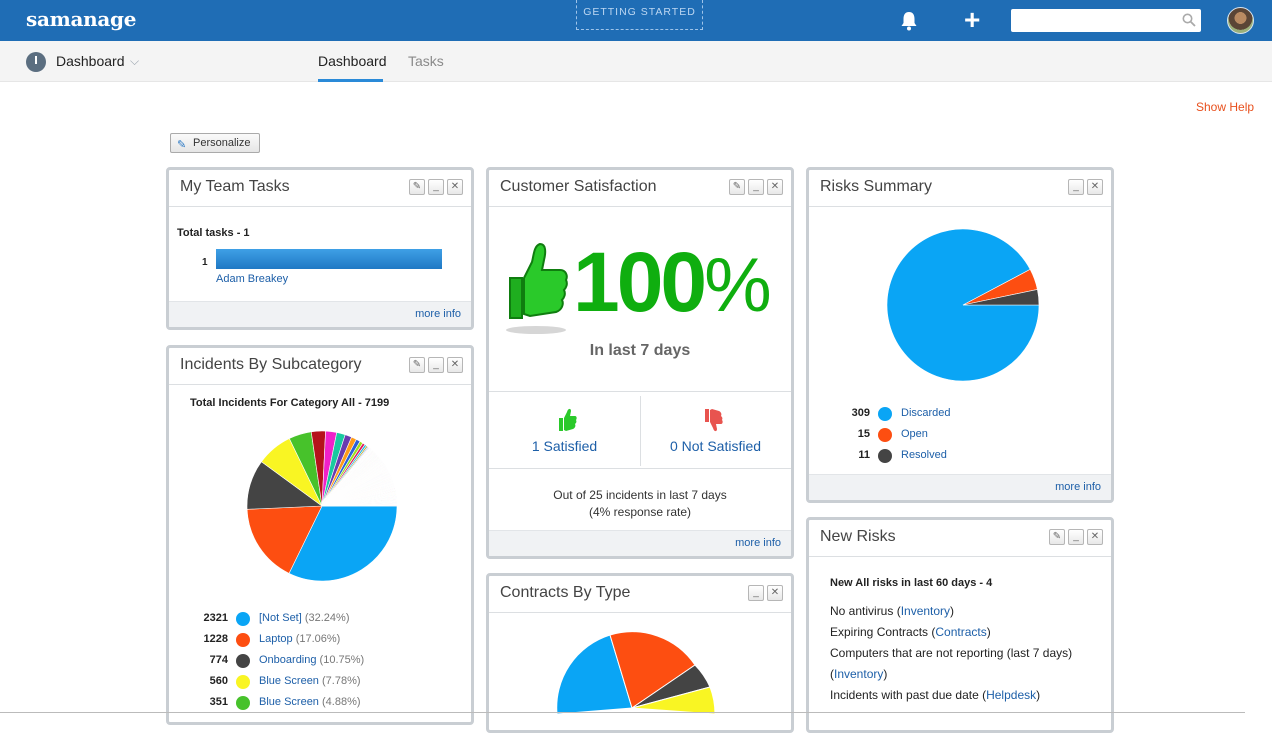  What do you see at coordinates (310, 702) in the screenshot?
I see `legend-label: Blue Screen (4.88%)` at bounding box center [310, 702].